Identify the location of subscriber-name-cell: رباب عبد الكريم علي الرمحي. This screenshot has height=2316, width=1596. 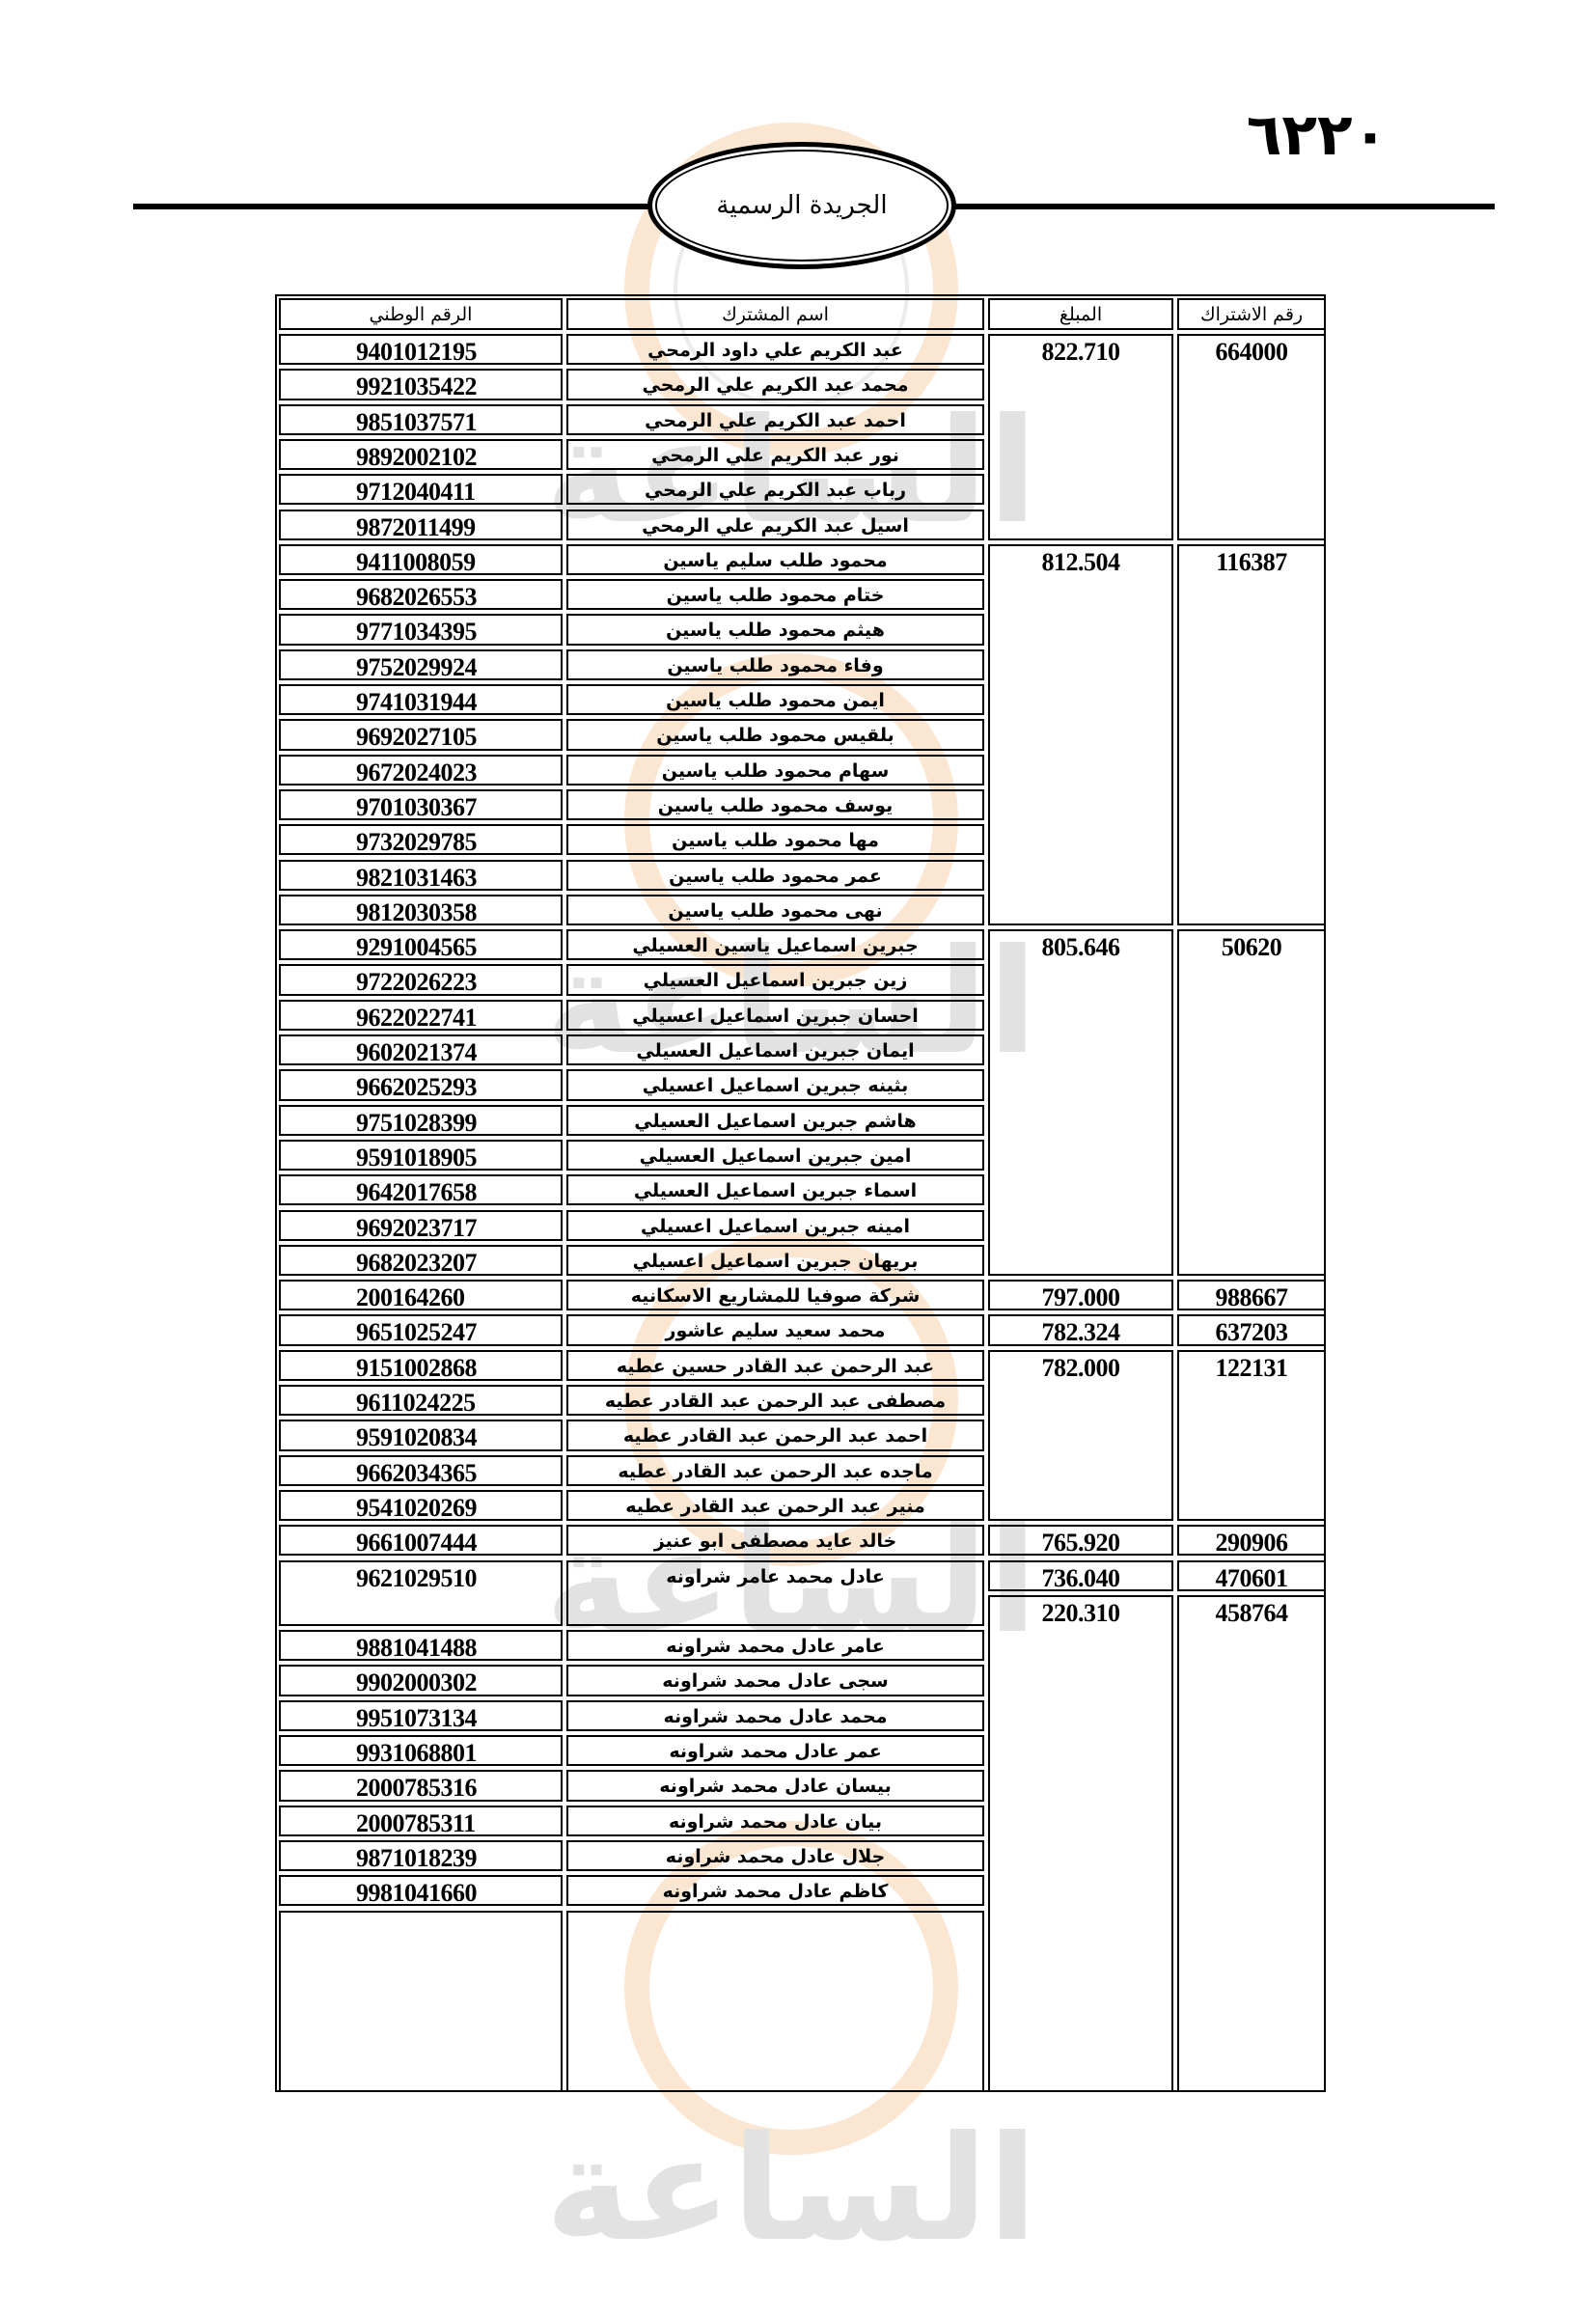
(775, 490).